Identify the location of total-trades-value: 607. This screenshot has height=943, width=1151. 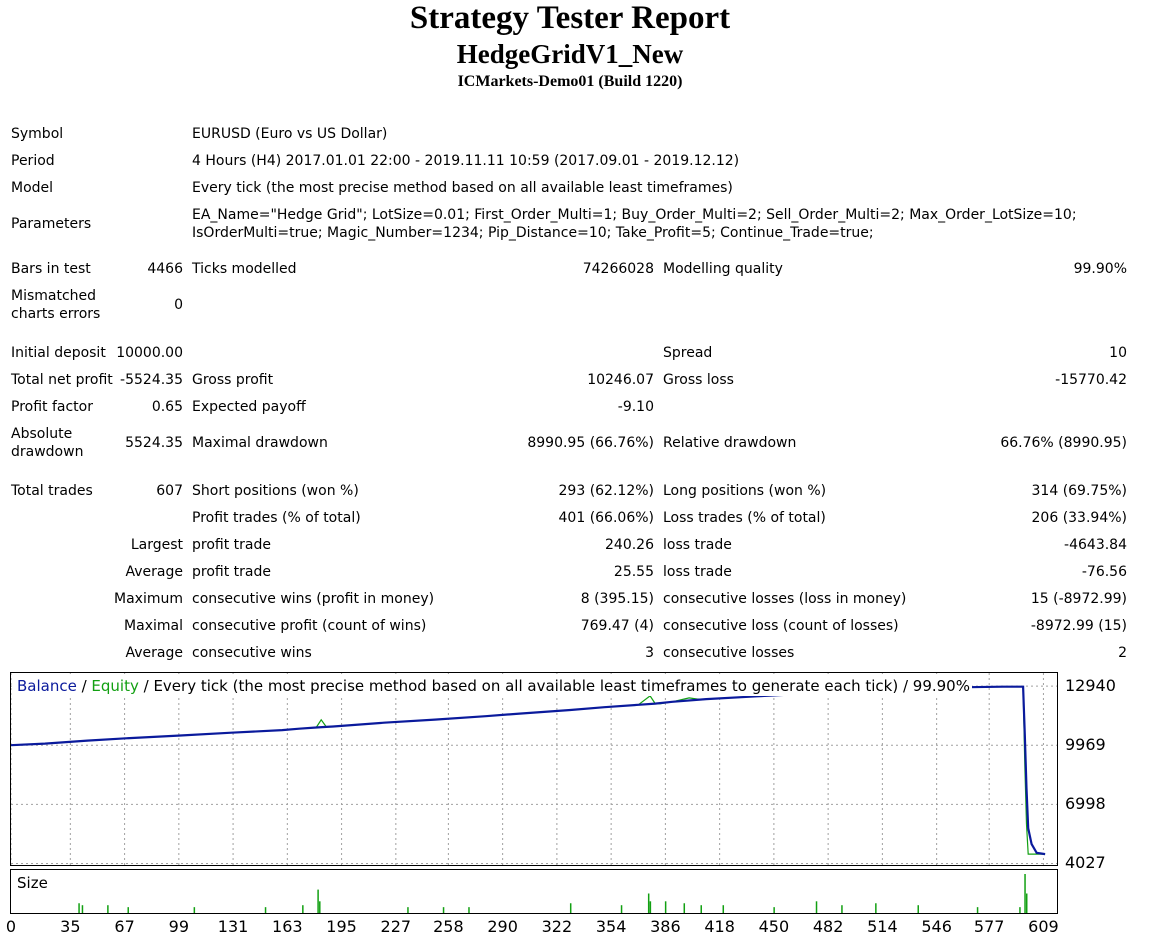
(169, 491).